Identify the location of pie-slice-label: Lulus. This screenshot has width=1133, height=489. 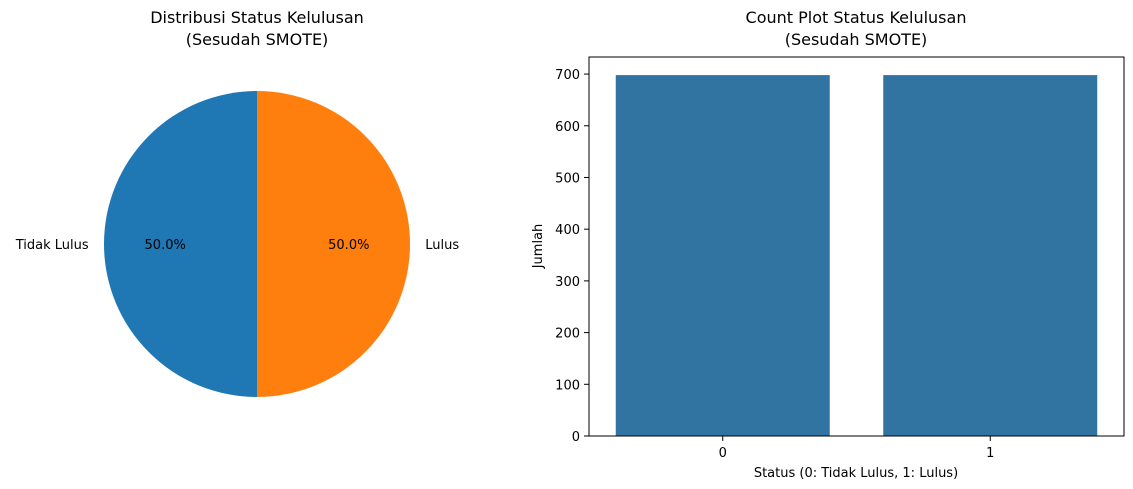
(442, 245).